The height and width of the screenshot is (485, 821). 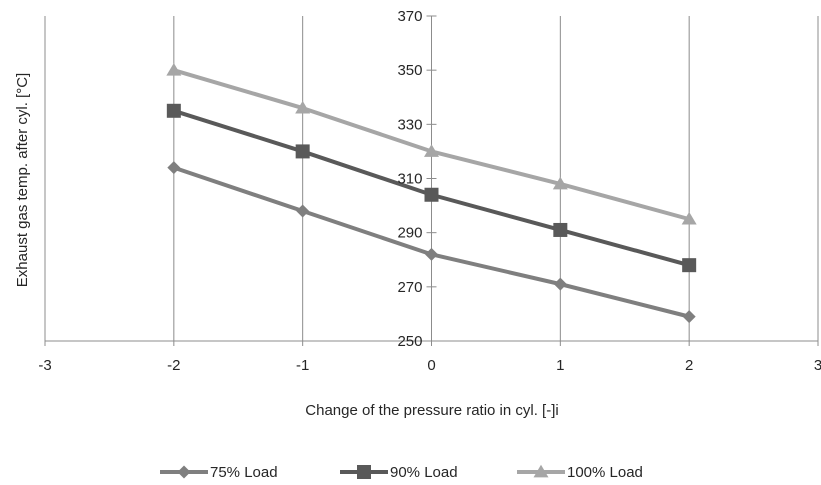 I want to click on y-tick-label: 290, so click(x=409, y=233).